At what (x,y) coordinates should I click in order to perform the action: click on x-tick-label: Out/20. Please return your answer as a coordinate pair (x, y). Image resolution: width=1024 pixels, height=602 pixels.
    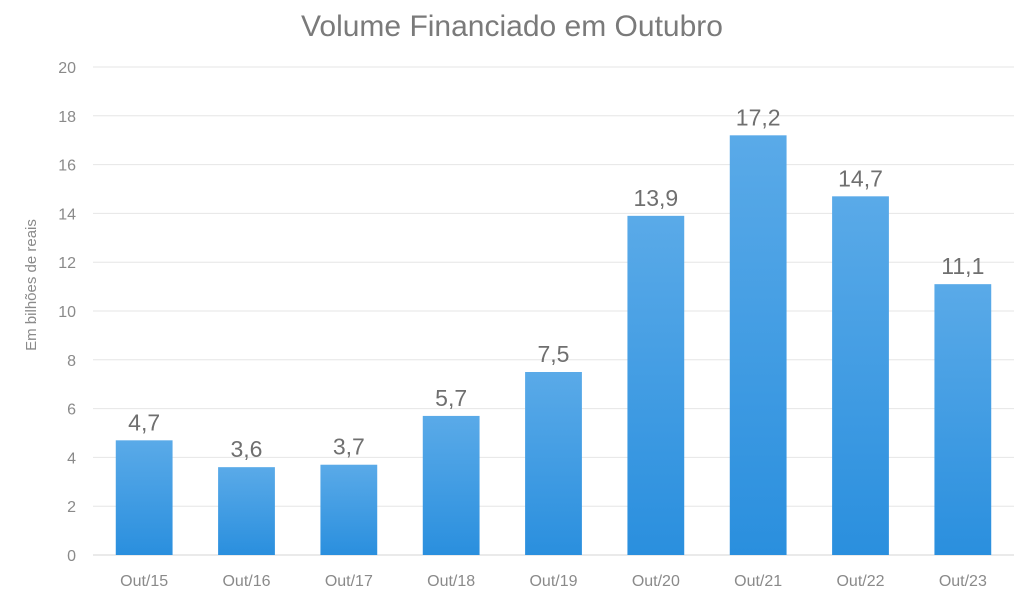
    Looking at the image, I should click on (656, 581).